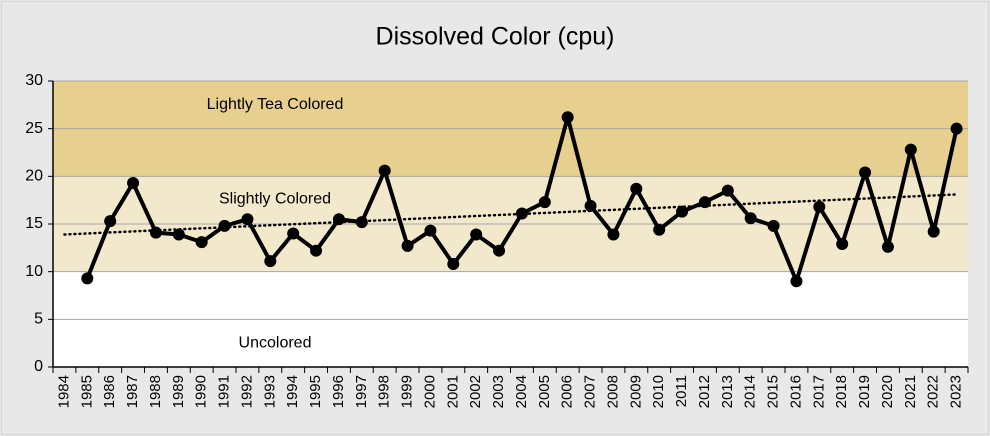 The height and width of the screenshot is (436, 990). What do you see at coordinates (956, 391) in the screenshot?
I see `x-tick-label: 2023` at bounding box center [956, 391].